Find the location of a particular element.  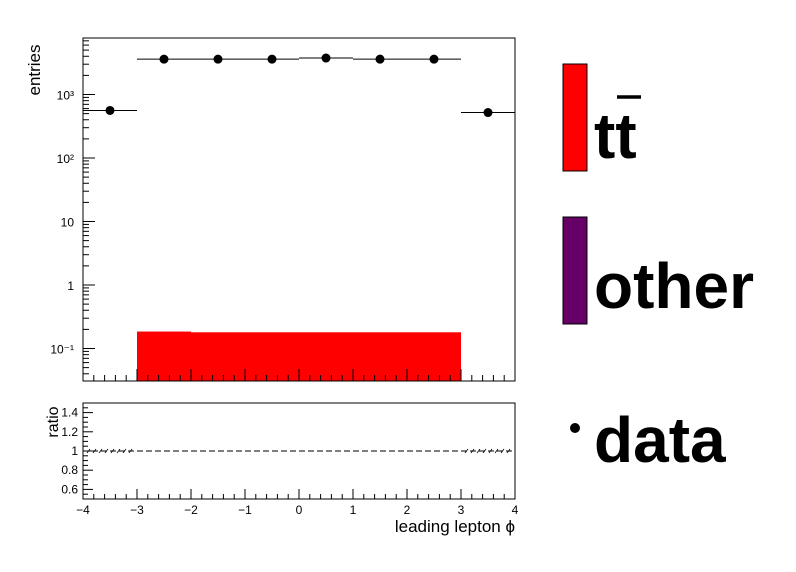

ratio-y-tick-label: 1.4 is located at coordinates (69, 413).